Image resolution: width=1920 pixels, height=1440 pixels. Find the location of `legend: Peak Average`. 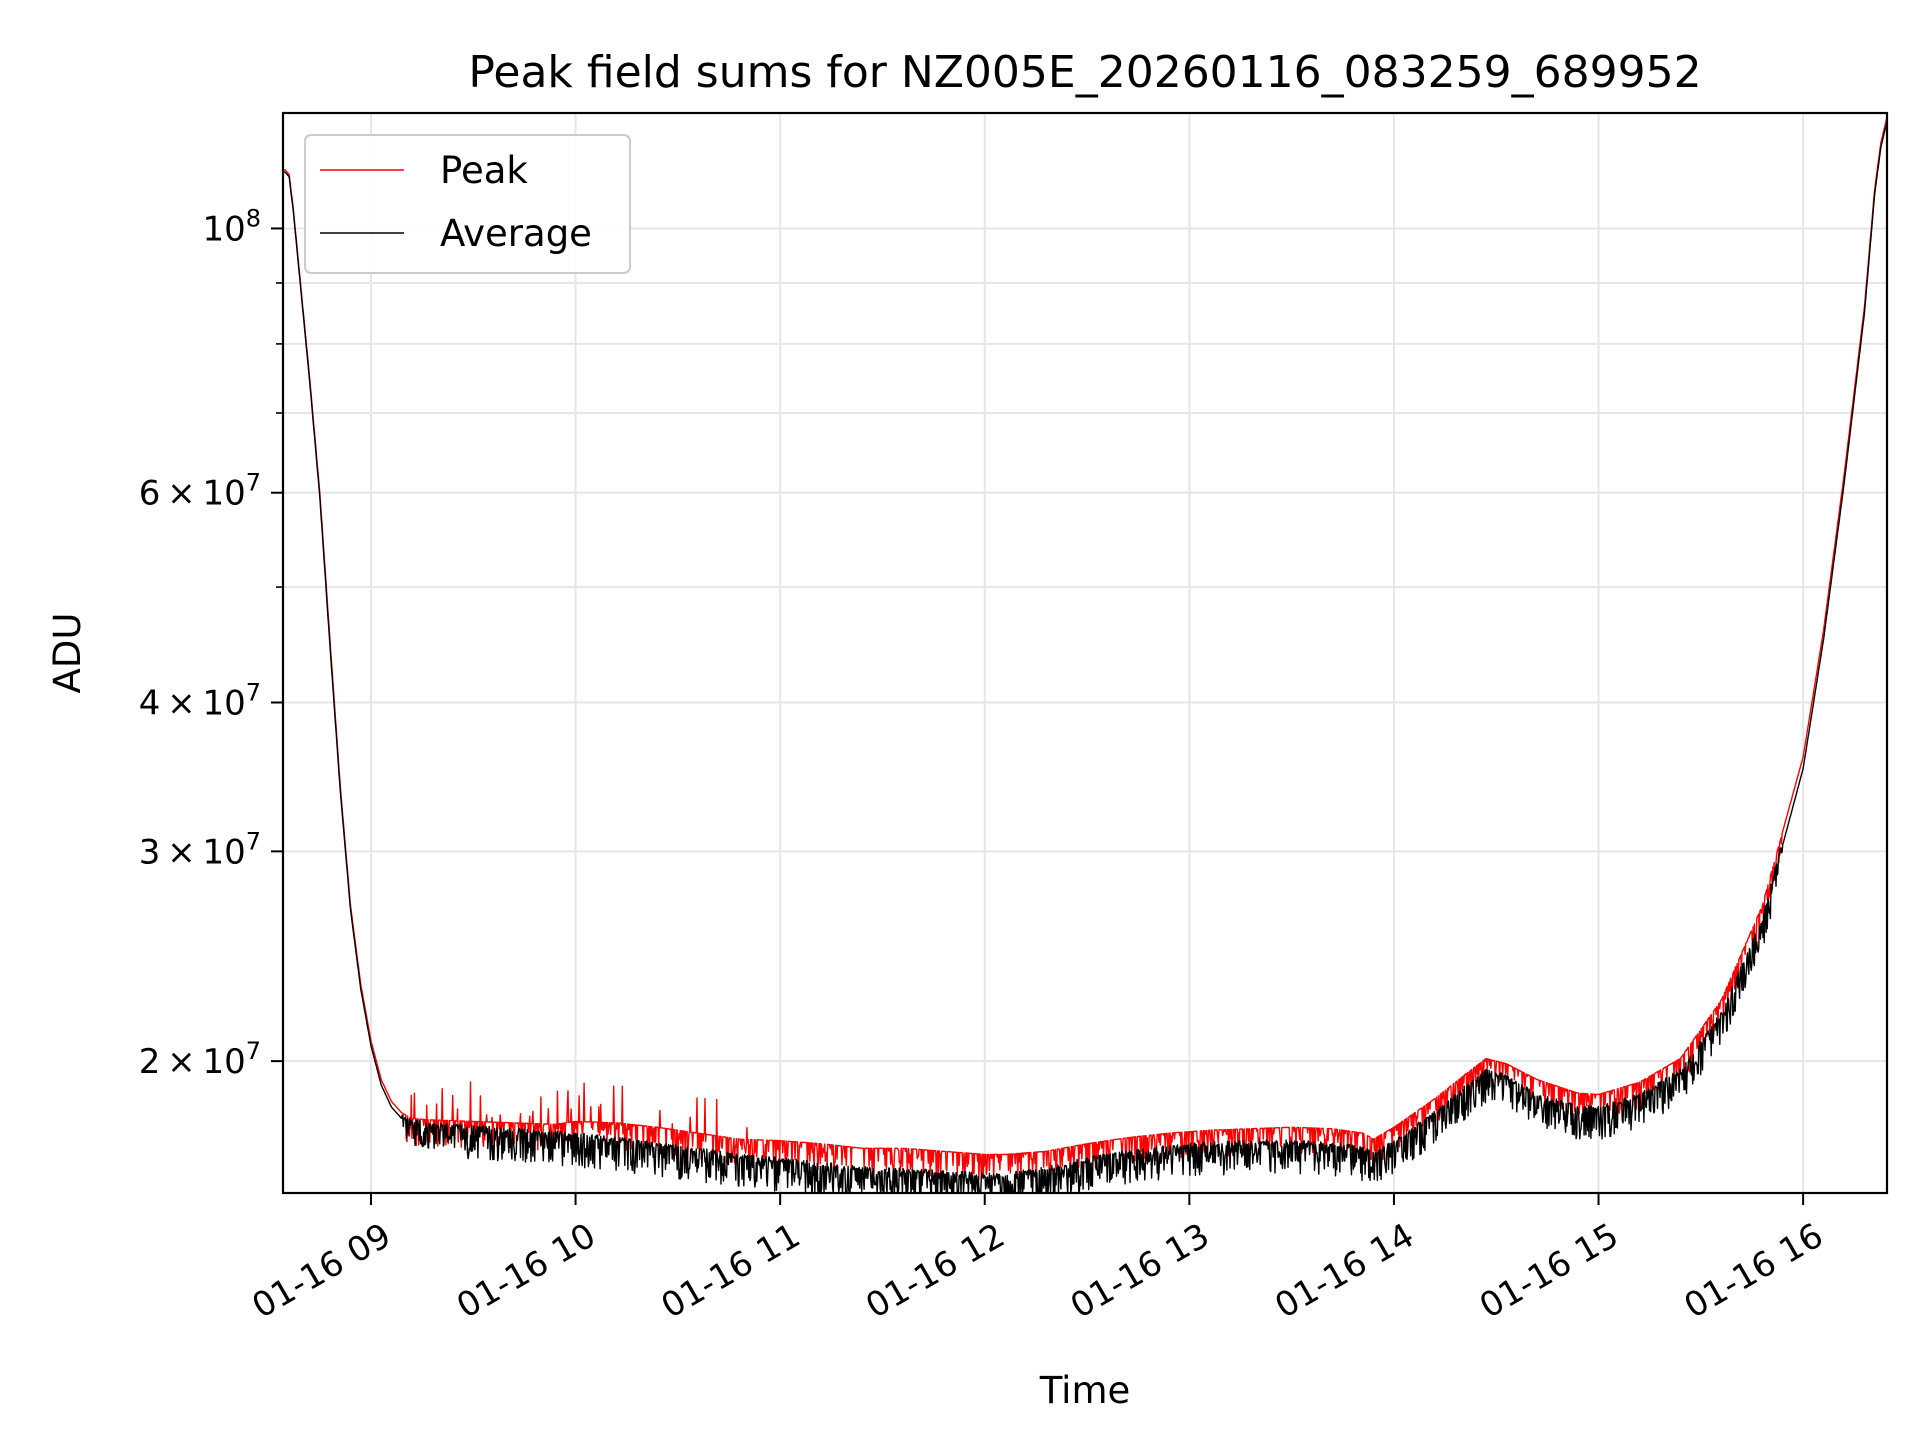

legend: Peak Average is located at coordinates (467, 204).